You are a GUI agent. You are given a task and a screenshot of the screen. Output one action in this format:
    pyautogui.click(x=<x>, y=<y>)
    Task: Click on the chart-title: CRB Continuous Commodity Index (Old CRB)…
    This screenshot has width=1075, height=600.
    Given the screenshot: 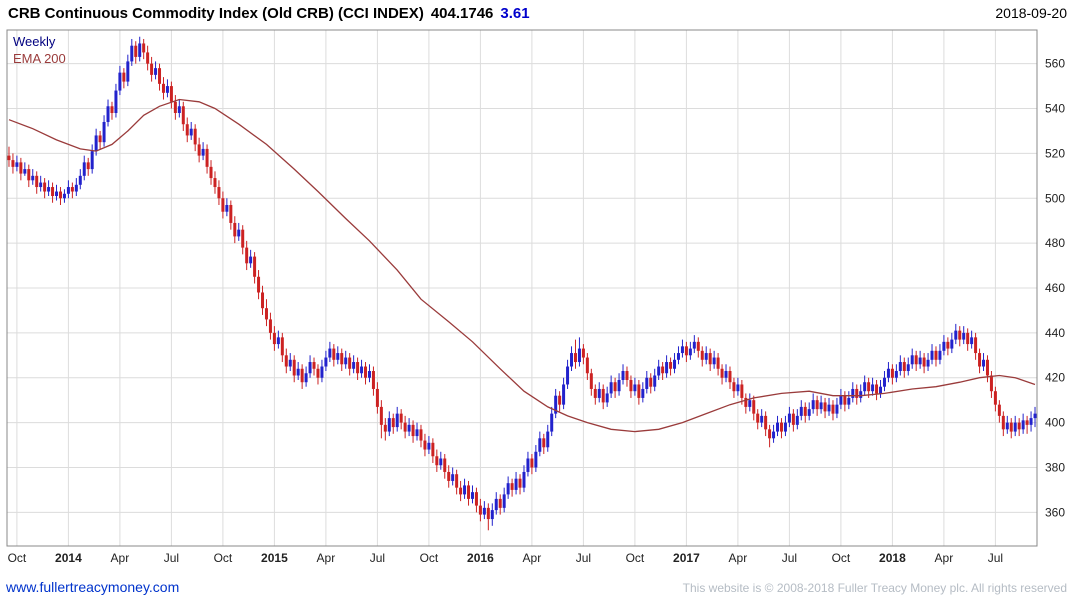 What is the action you would take?
    pyautogui.click(x=216, y=13)
    